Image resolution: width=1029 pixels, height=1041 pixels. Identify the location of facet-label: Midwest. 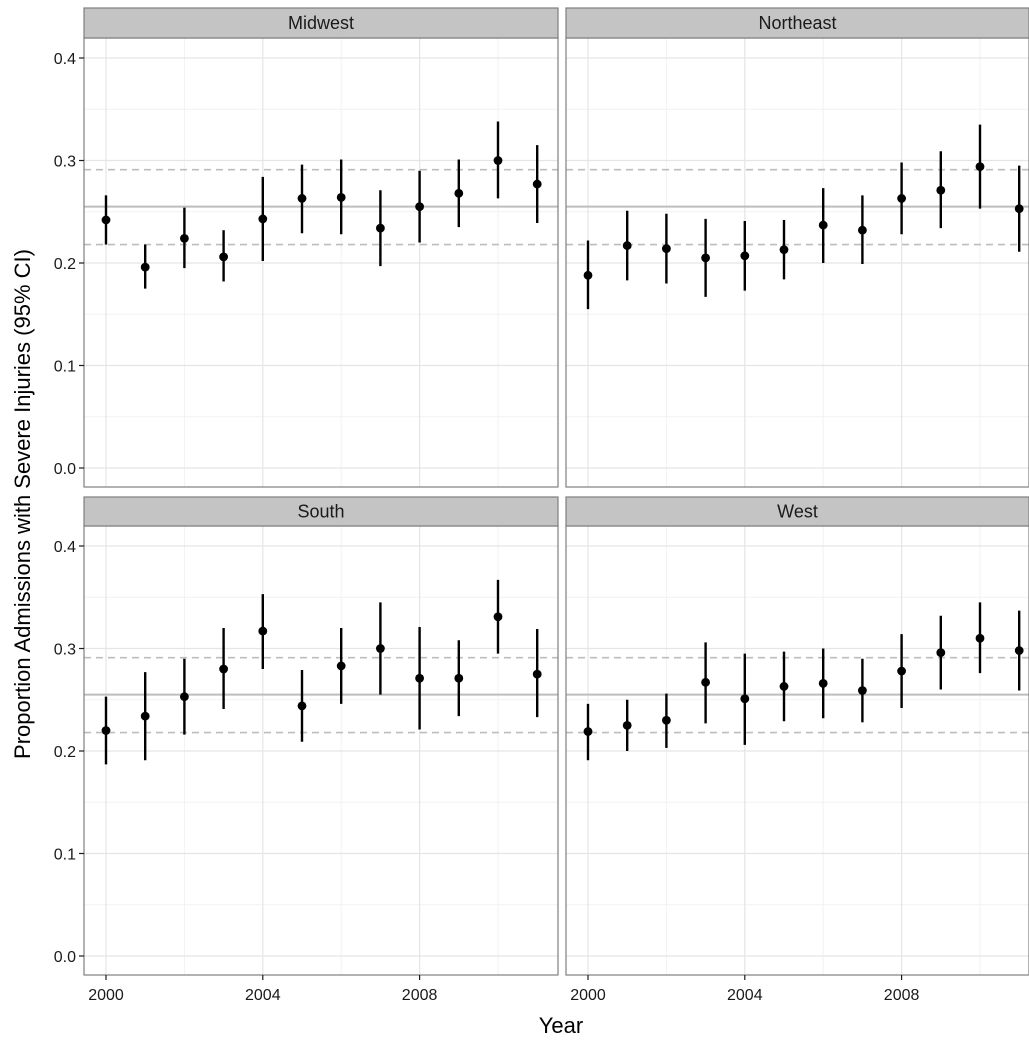
(321, 23).